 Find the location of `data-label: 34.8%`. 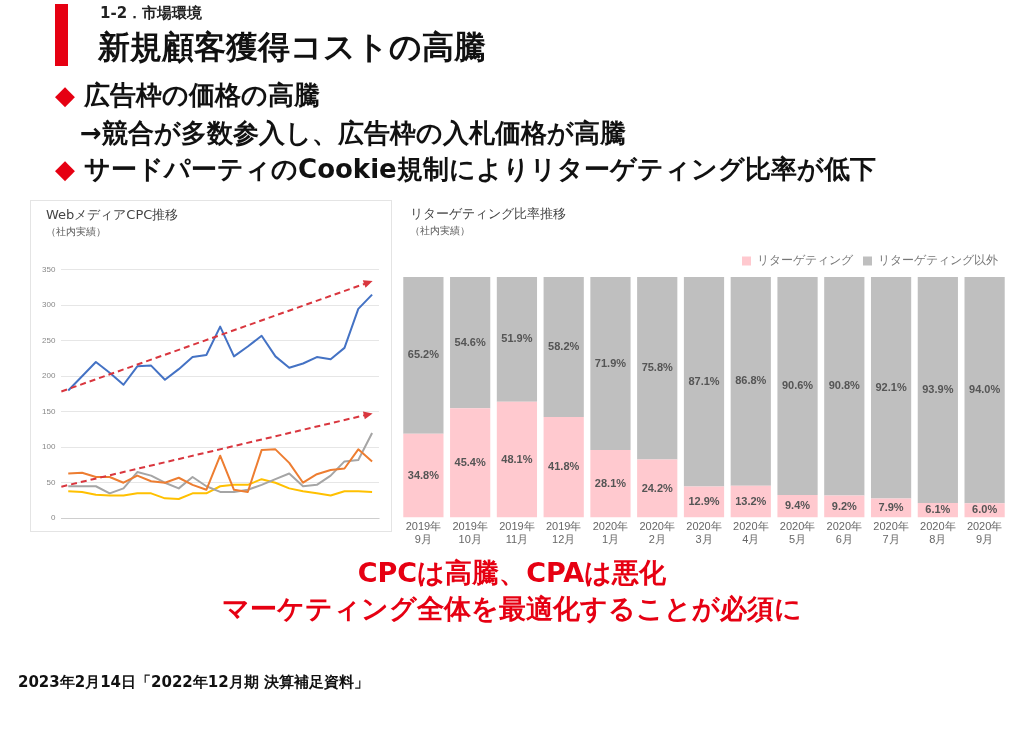

data-label: 34.8% is located at coordinates (423, 474).